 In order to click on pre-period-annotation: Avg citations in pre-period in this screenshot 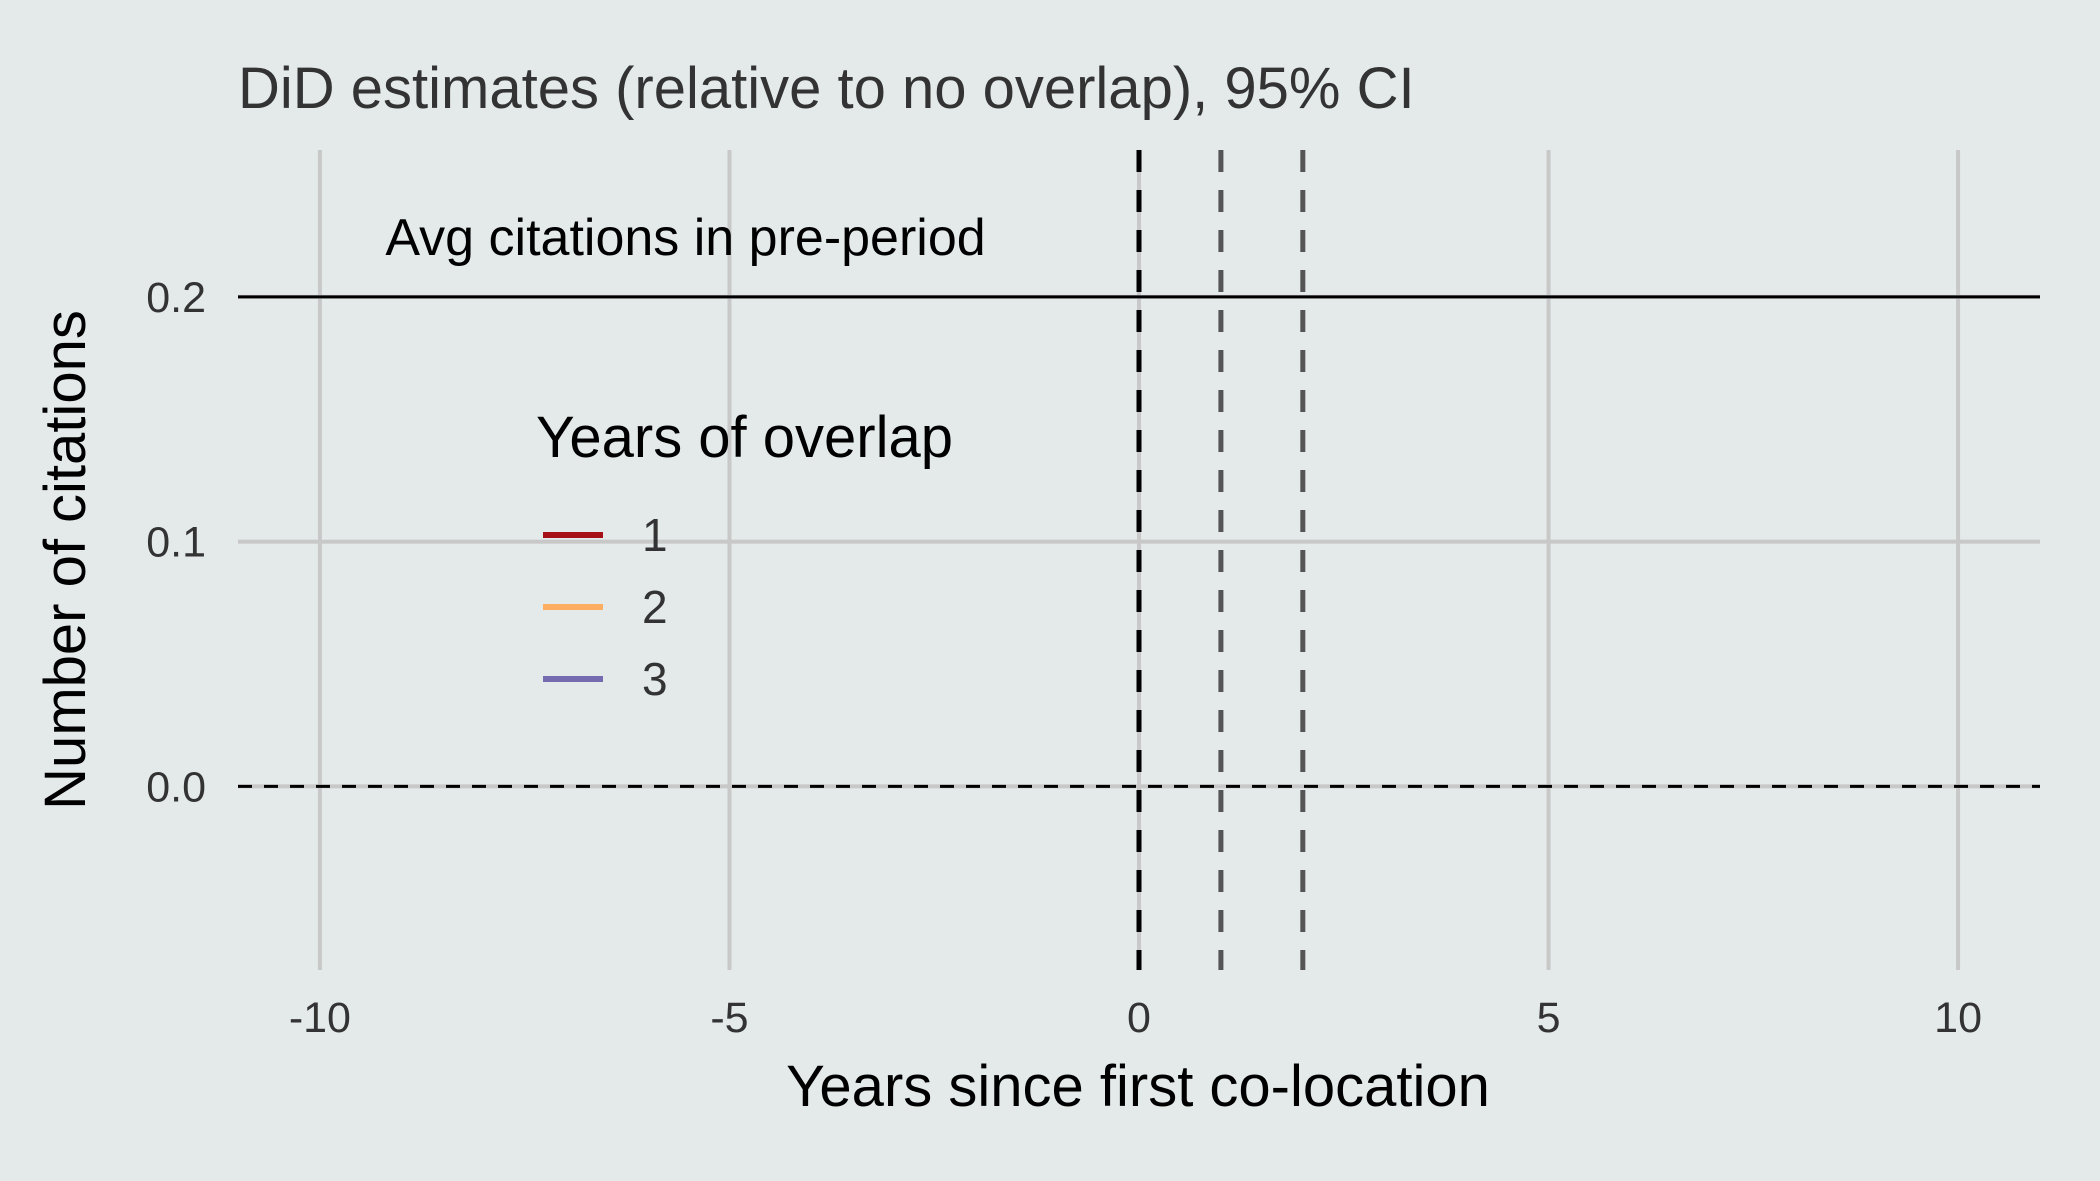, I will do `click(685, 238)`.